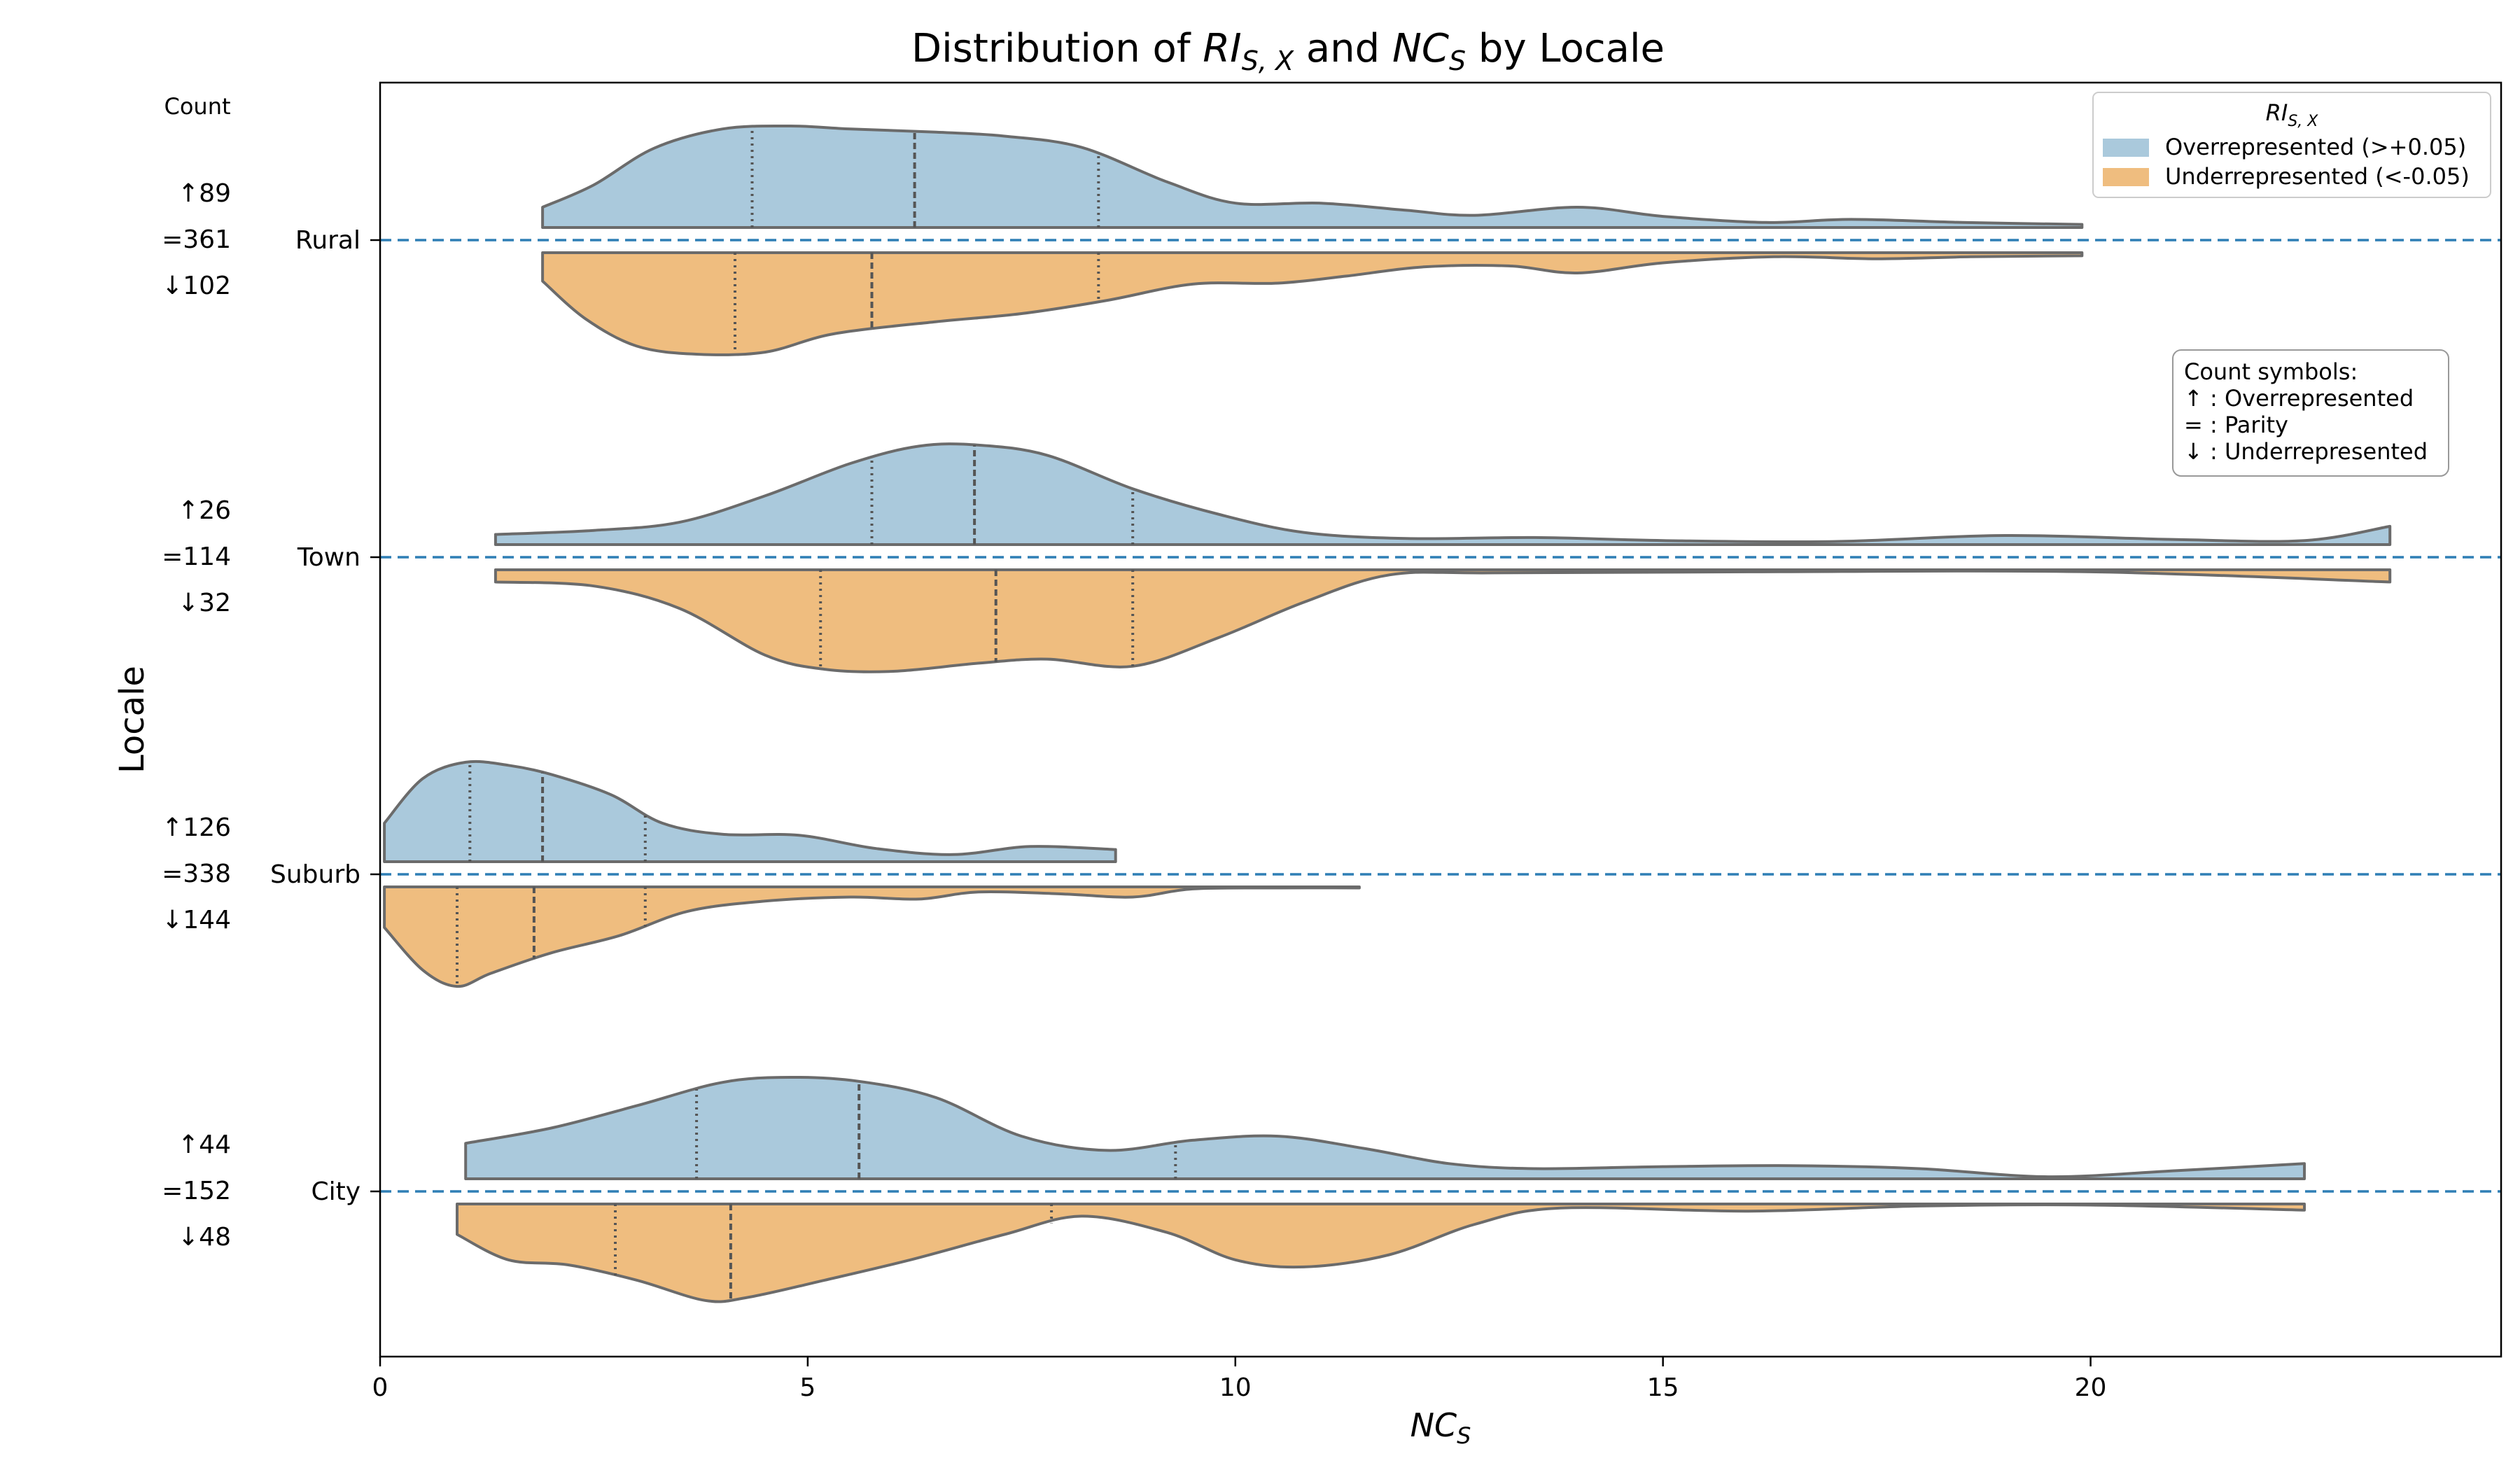 The width and height of the screenshot is (2520, 1470). I want to click on count-symbols-over: ↑ : Overrepresented, so click(2299, 398).